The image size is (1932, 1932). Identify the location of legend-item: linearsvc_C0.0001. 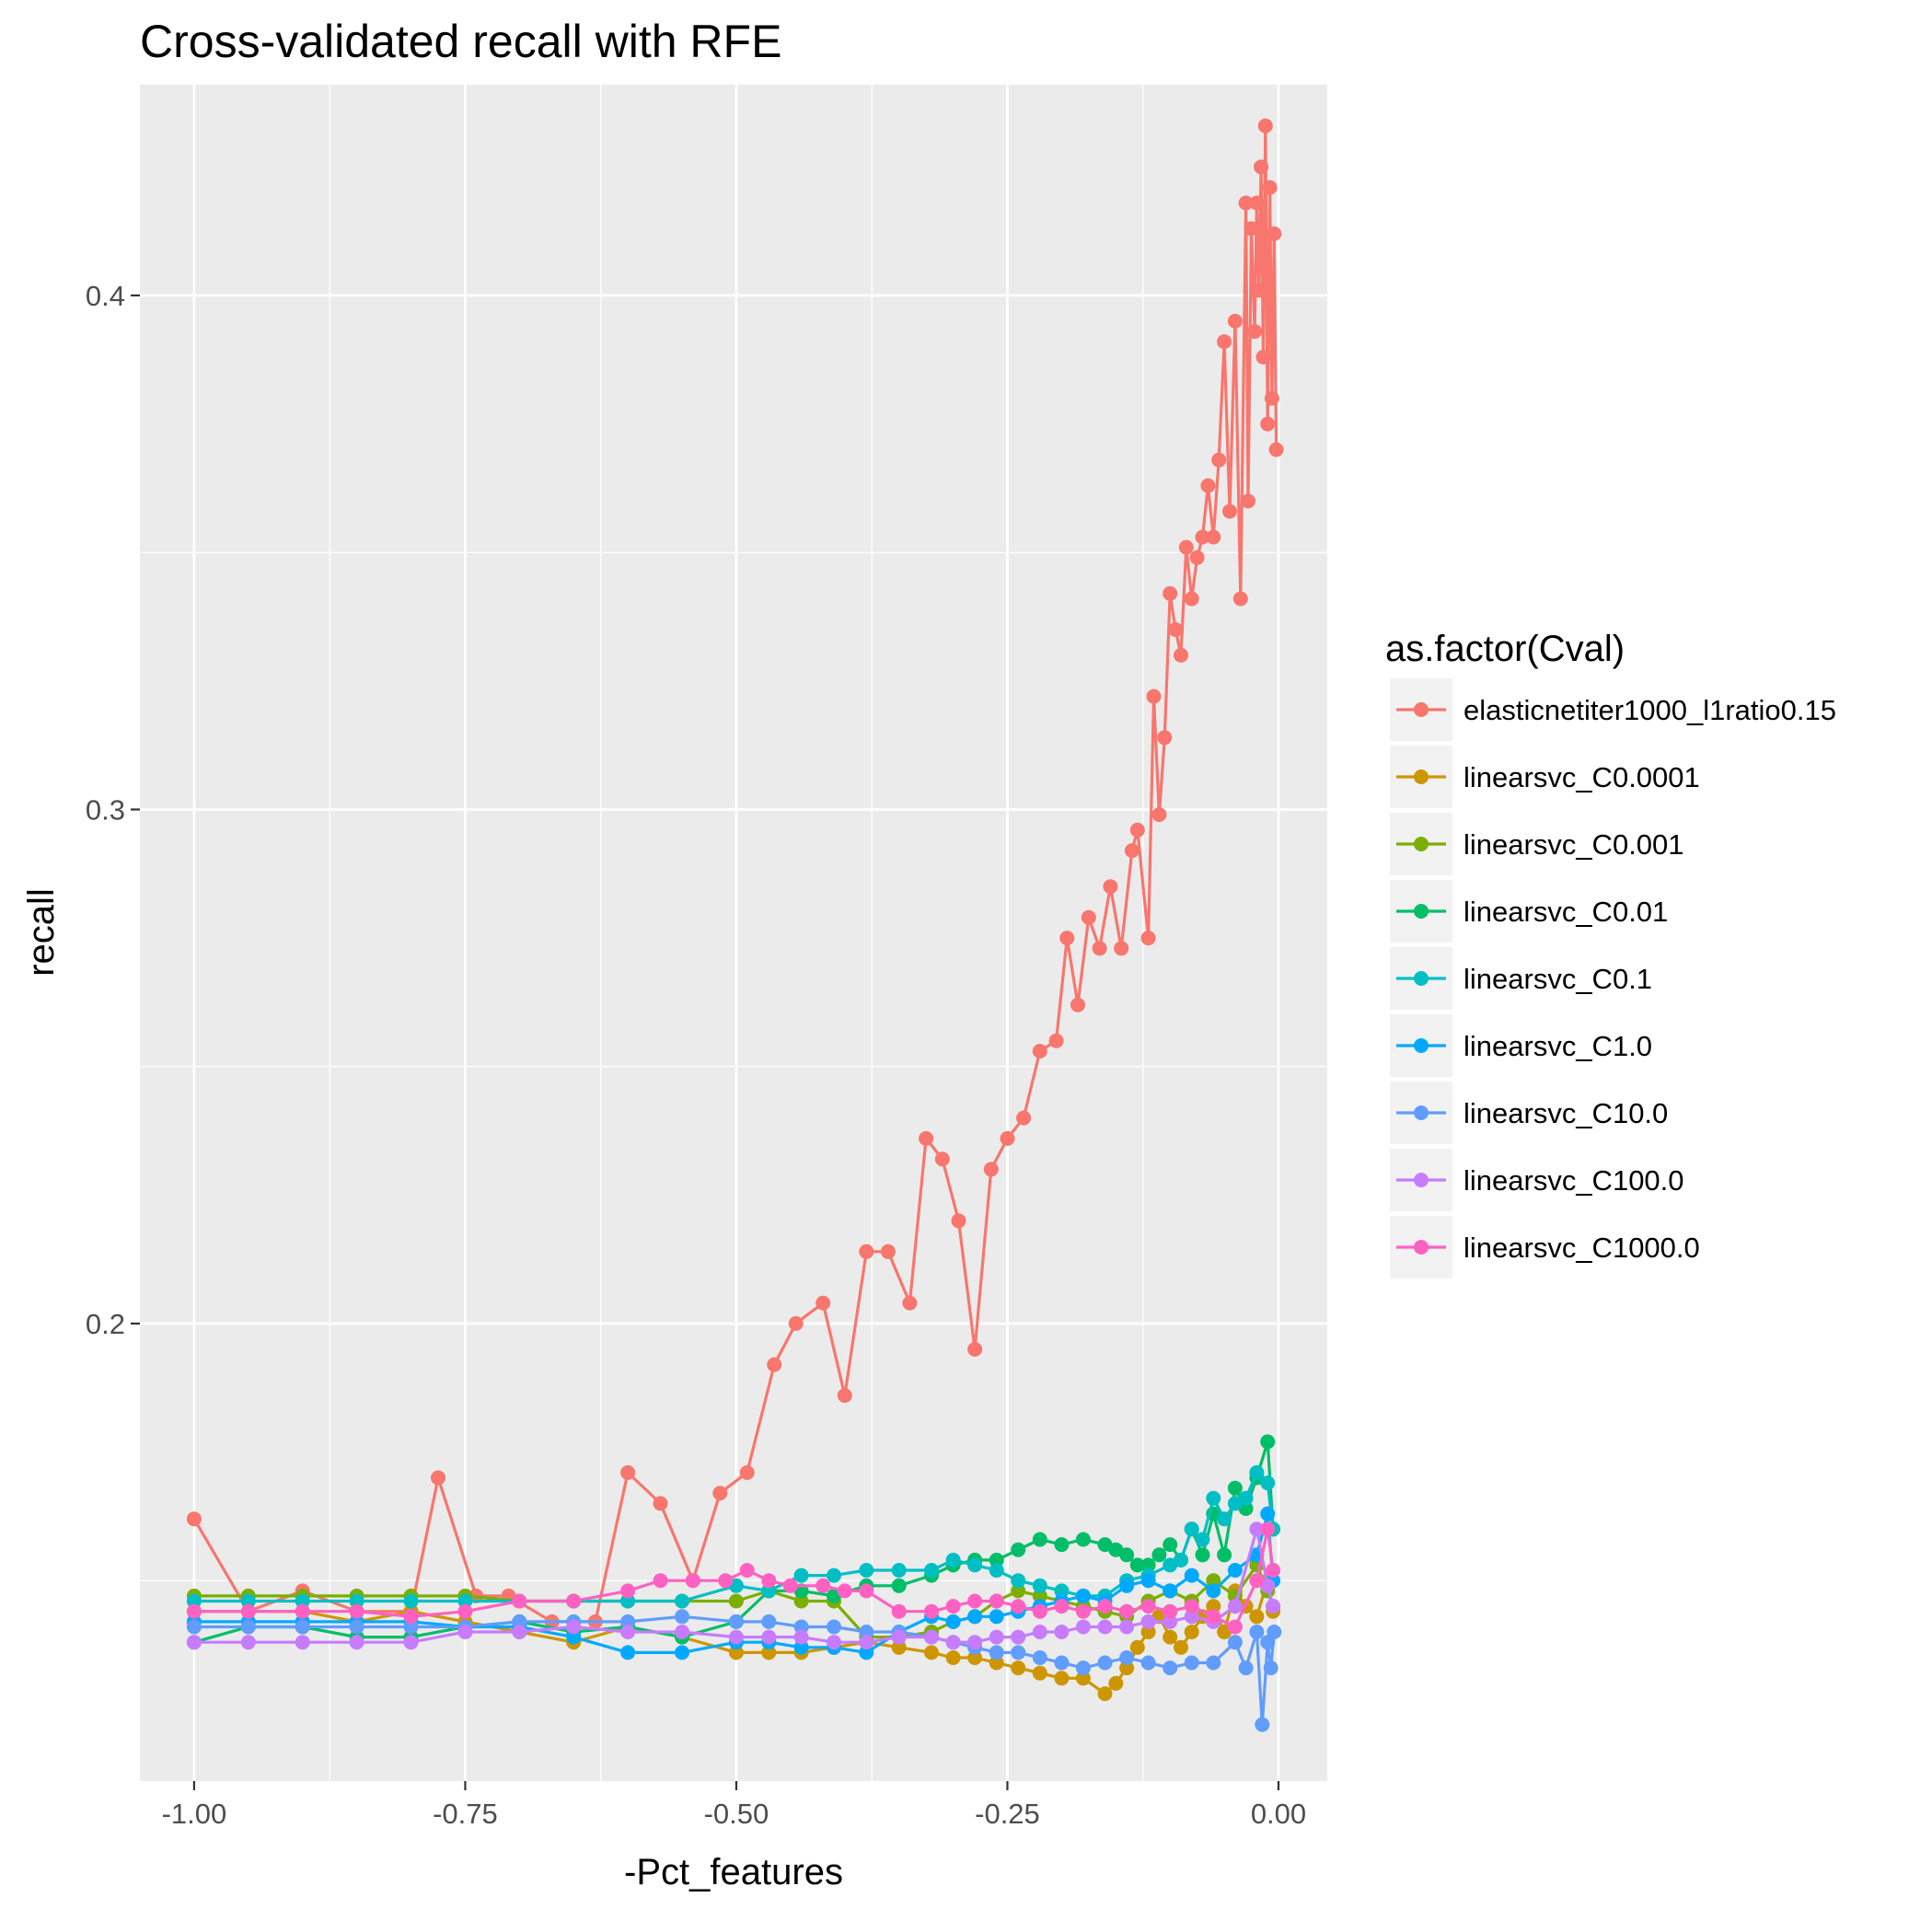
(1545, 777).